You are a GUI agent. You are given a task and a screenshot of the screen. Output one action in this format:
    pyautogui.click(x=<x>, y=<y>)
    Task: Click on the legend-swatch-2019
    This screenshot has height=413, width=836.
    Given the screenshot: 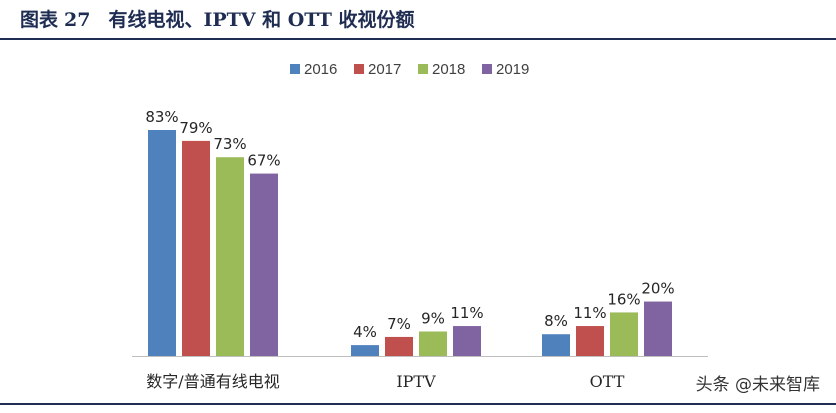 What is the action you would take?
    pyautogui.click(x=487, y=69)
    